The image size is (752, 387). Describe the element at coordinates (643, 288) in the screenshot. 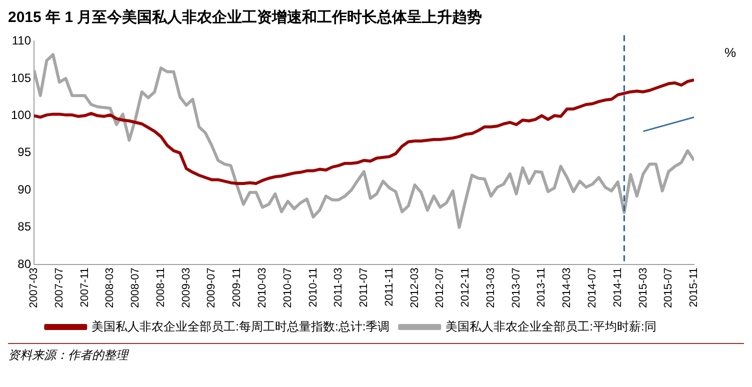

I see `x-tick-label: 2015-03` at that location.